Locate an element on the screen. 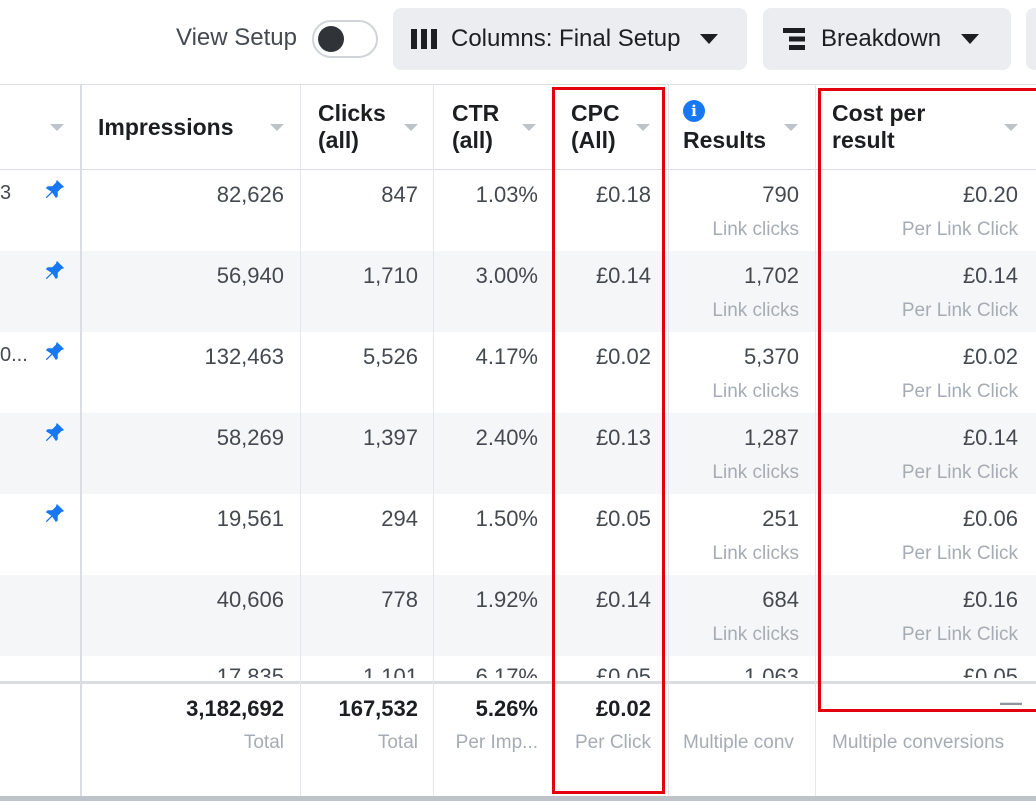  impressions-cell: 56,940 is located at coordinates (250, 275).